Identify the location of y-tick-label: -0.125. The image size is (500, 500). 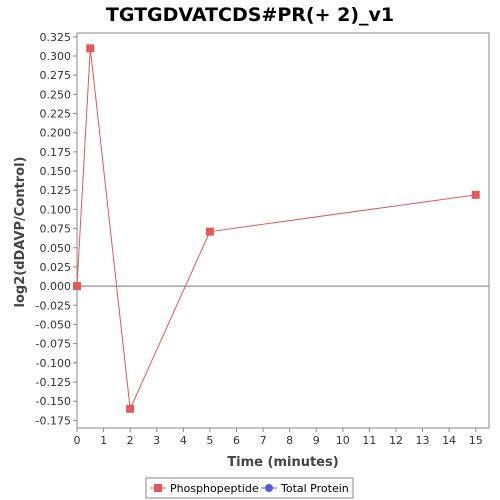
(53, 382).